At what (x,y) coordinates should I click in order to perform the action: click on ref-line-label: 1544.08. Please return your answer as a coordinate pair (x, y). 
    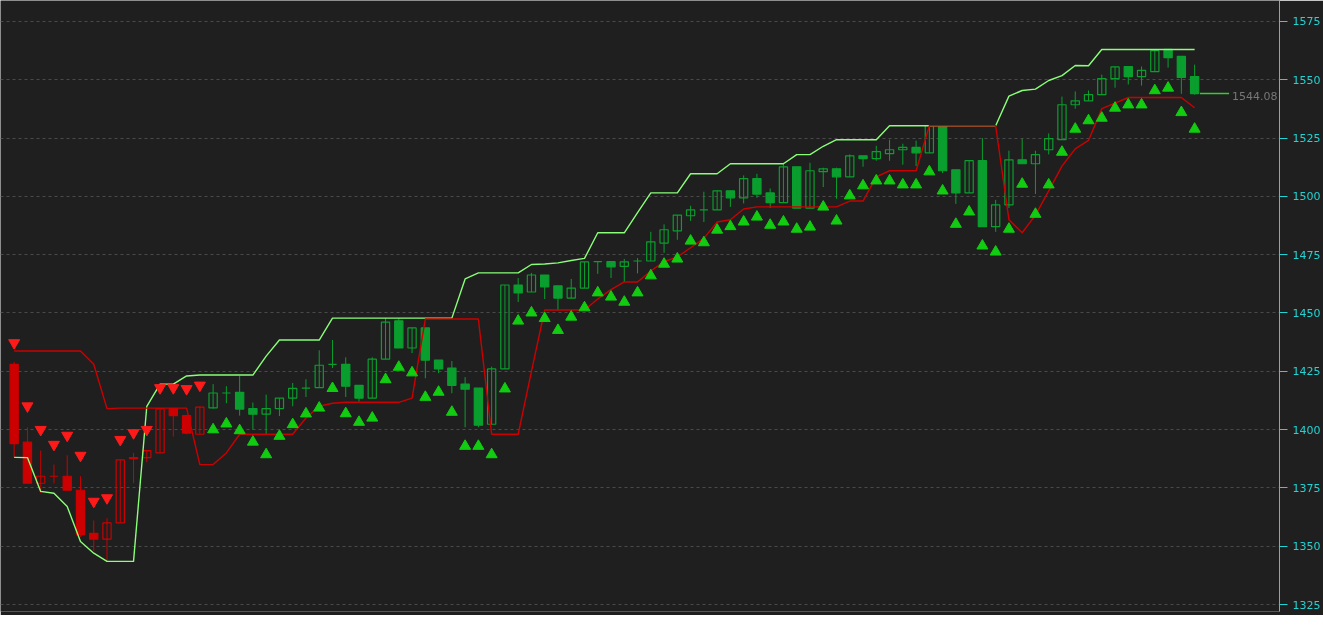
    Looking at the image, I should click on (1255, 96).